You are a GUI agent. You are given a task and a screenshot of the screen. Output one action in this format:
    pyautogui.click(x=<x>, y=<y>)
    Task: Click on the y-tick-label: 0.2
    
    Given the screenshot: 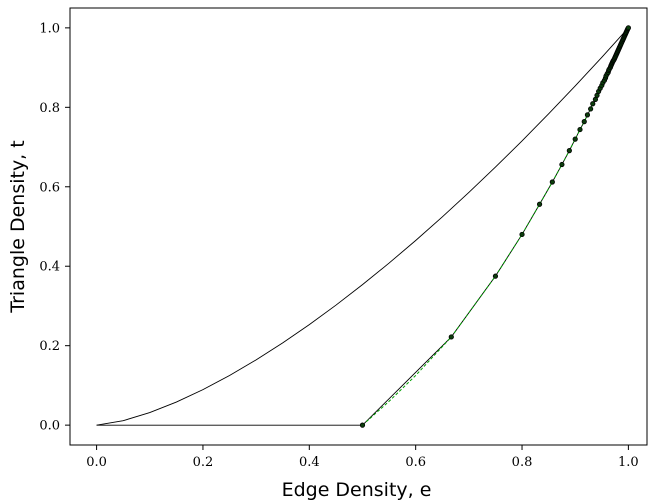 What is the action you would take?
    pyautogui.click(x=49, y=346)
    